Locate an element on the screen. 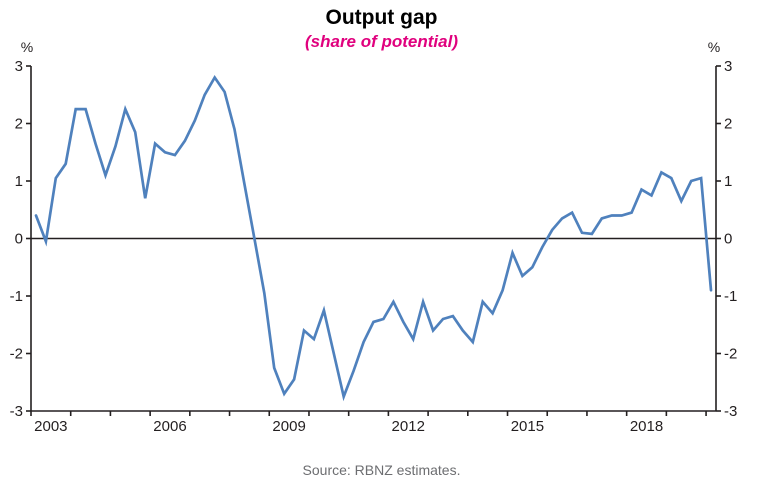 This screenshot has height=492, width=763. y-tick-label-right: -1 is located at coordinates (730, 296).